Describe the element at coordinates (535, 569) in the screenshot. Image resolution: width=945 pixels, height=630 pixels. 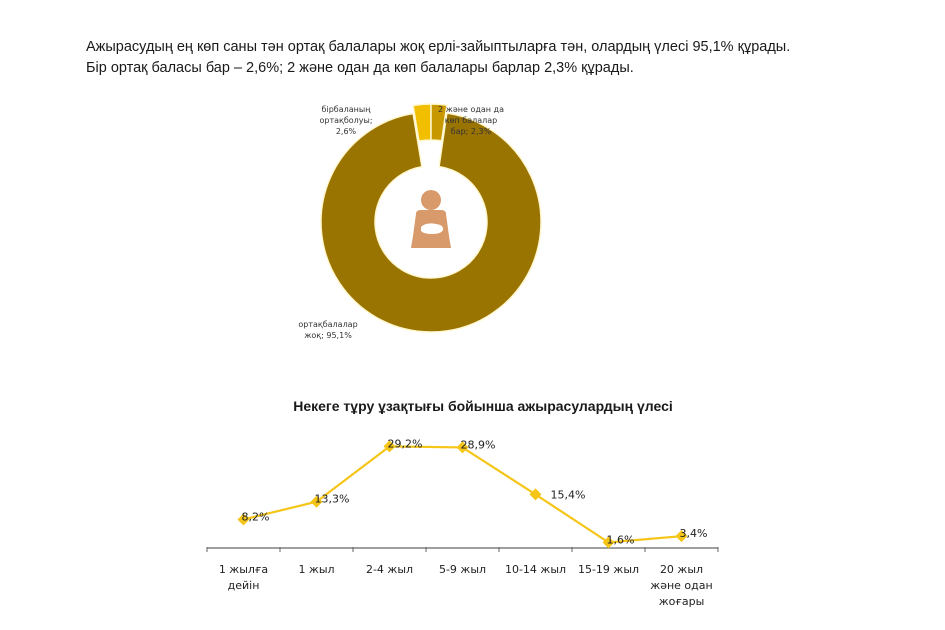
I see `x-category-label: 10-14 жыл` at that location.